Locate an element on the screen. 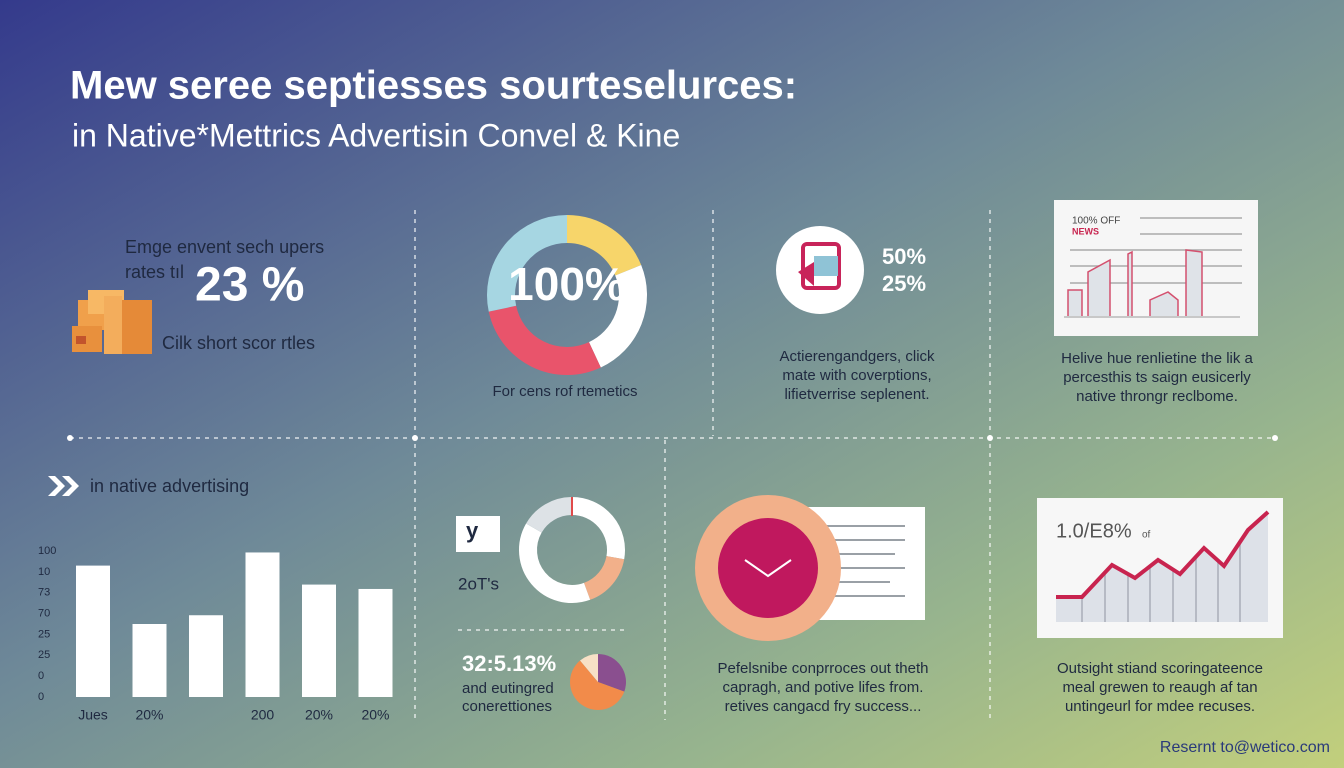 The height and width of the screenshot is (768, 1344). title: Mew seree septiesses sourteselurces: is located at coordinates (433, 86).